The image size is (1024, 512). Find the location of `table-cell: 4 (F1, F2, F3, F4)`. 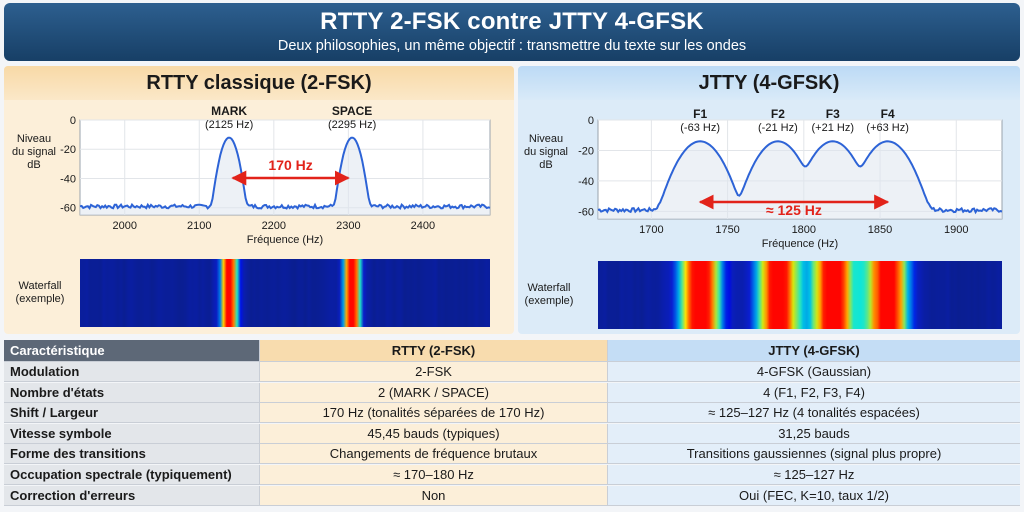

table-cell: 4 (F1, F2, F3, F4) is located at coordinates (814, 392).